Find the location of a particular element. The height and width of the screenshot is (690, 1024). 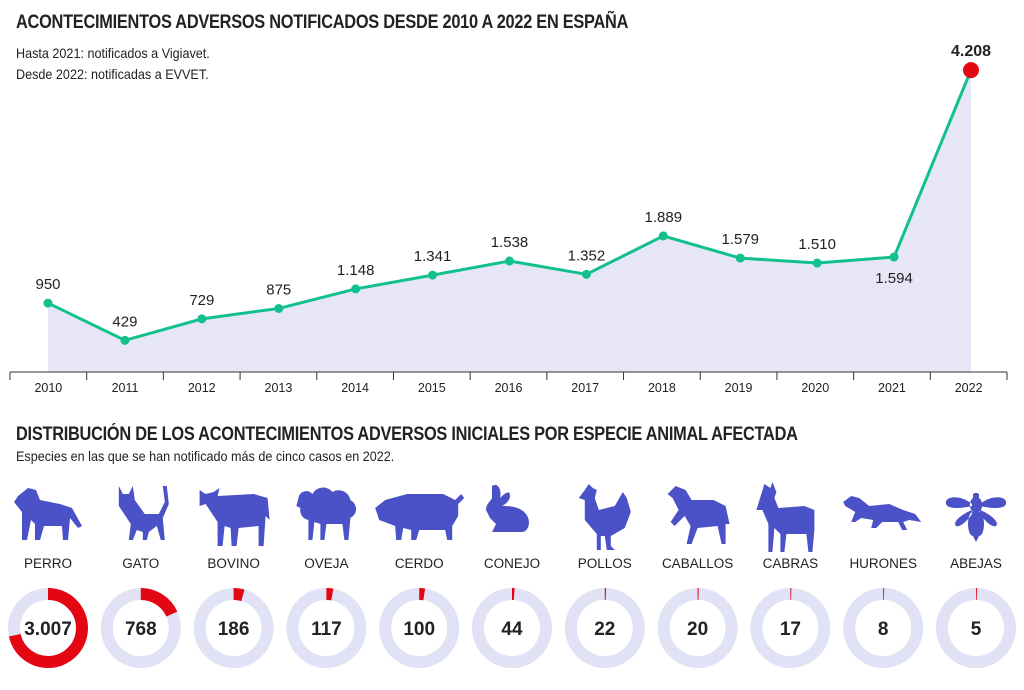

data-label: 1.341 is located at coordinates (433, 256).